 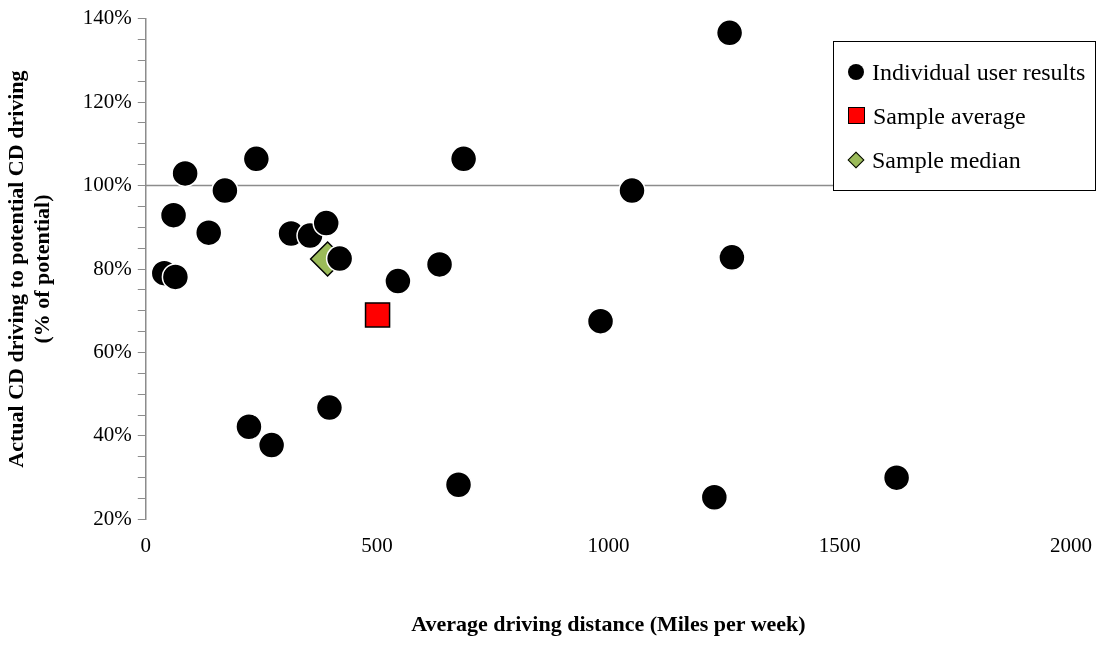 What do you see at coordinates (1071, 544) in the screenshot?
I see `x-tick-label: 2000` at bounding box center [1071, 544].